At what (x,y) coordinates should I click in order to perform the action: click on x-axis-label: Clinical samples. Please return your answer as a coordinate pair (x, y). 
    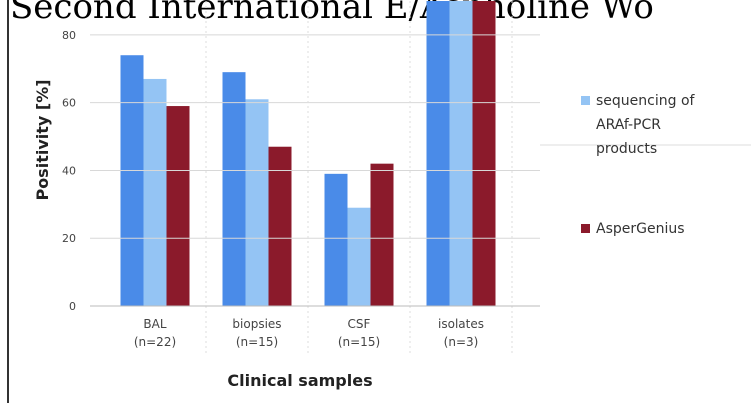
    Looking at the image, I should click on (299, 380).